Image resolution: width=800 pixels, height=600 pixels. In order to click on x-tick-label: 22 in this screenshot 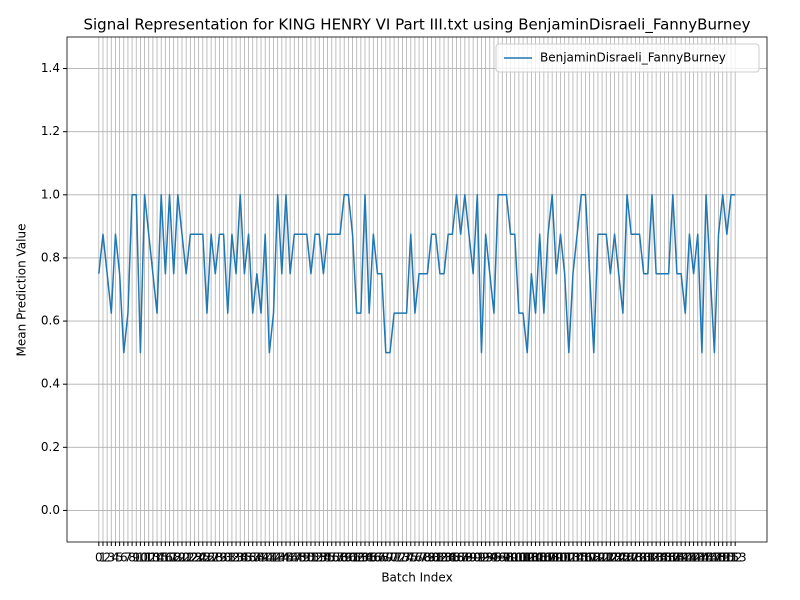, I will do `click(190, 558)`.